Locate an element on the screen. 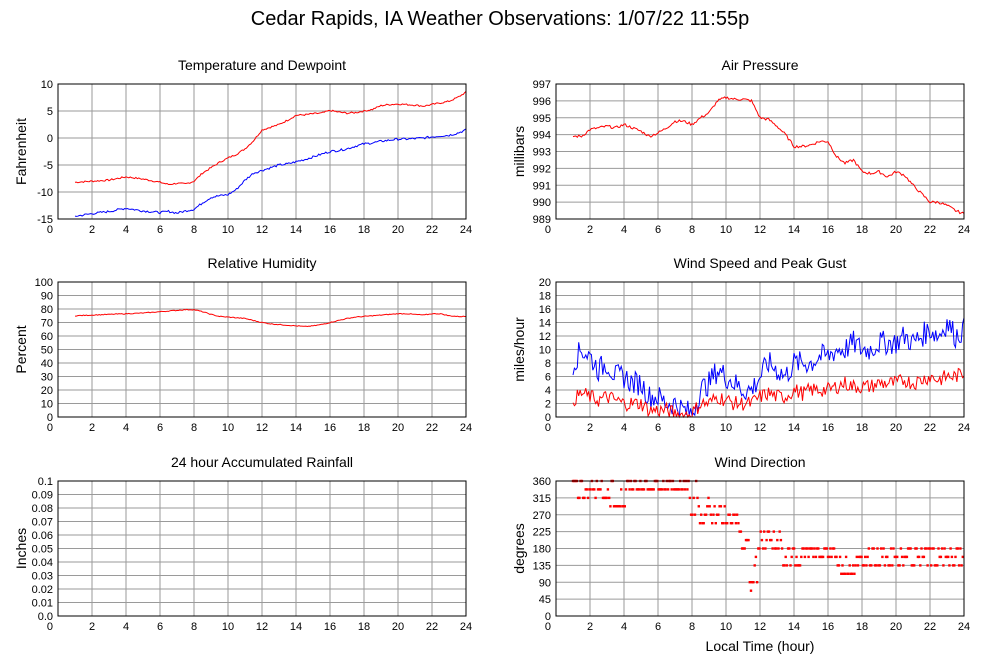 This screenshot has height=660, width=1000. temp-series-1-line is located at coordinates (270, 172).